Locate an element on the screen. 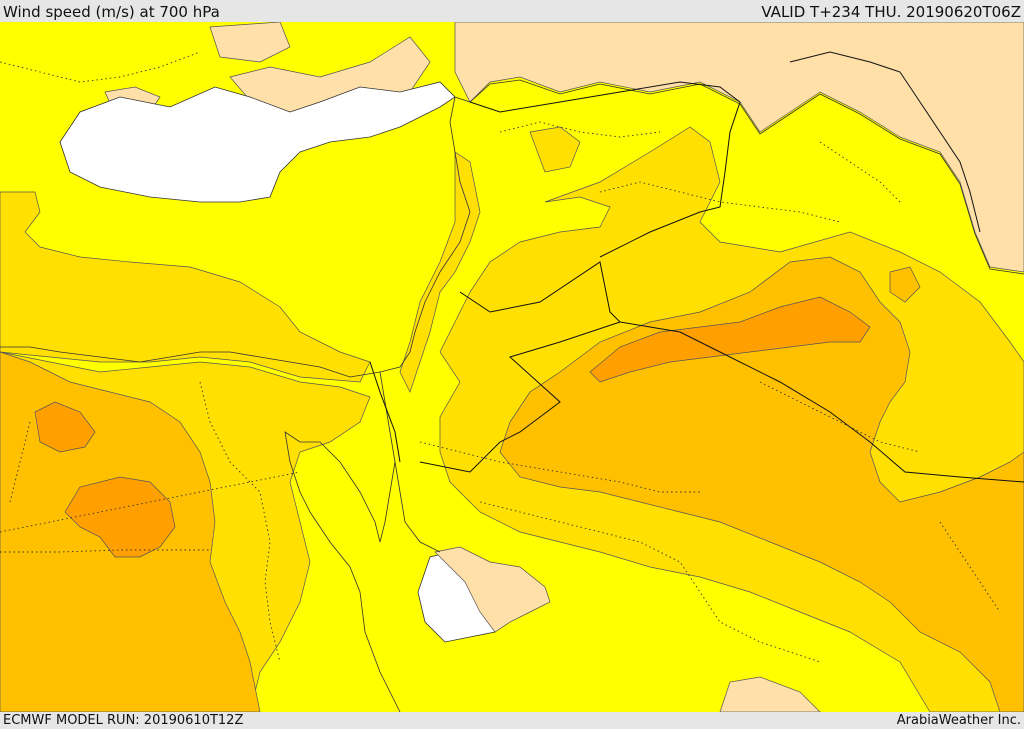 This screenshot has width=1024, height=729. wind-core-small is located at coordinates (905, 284).